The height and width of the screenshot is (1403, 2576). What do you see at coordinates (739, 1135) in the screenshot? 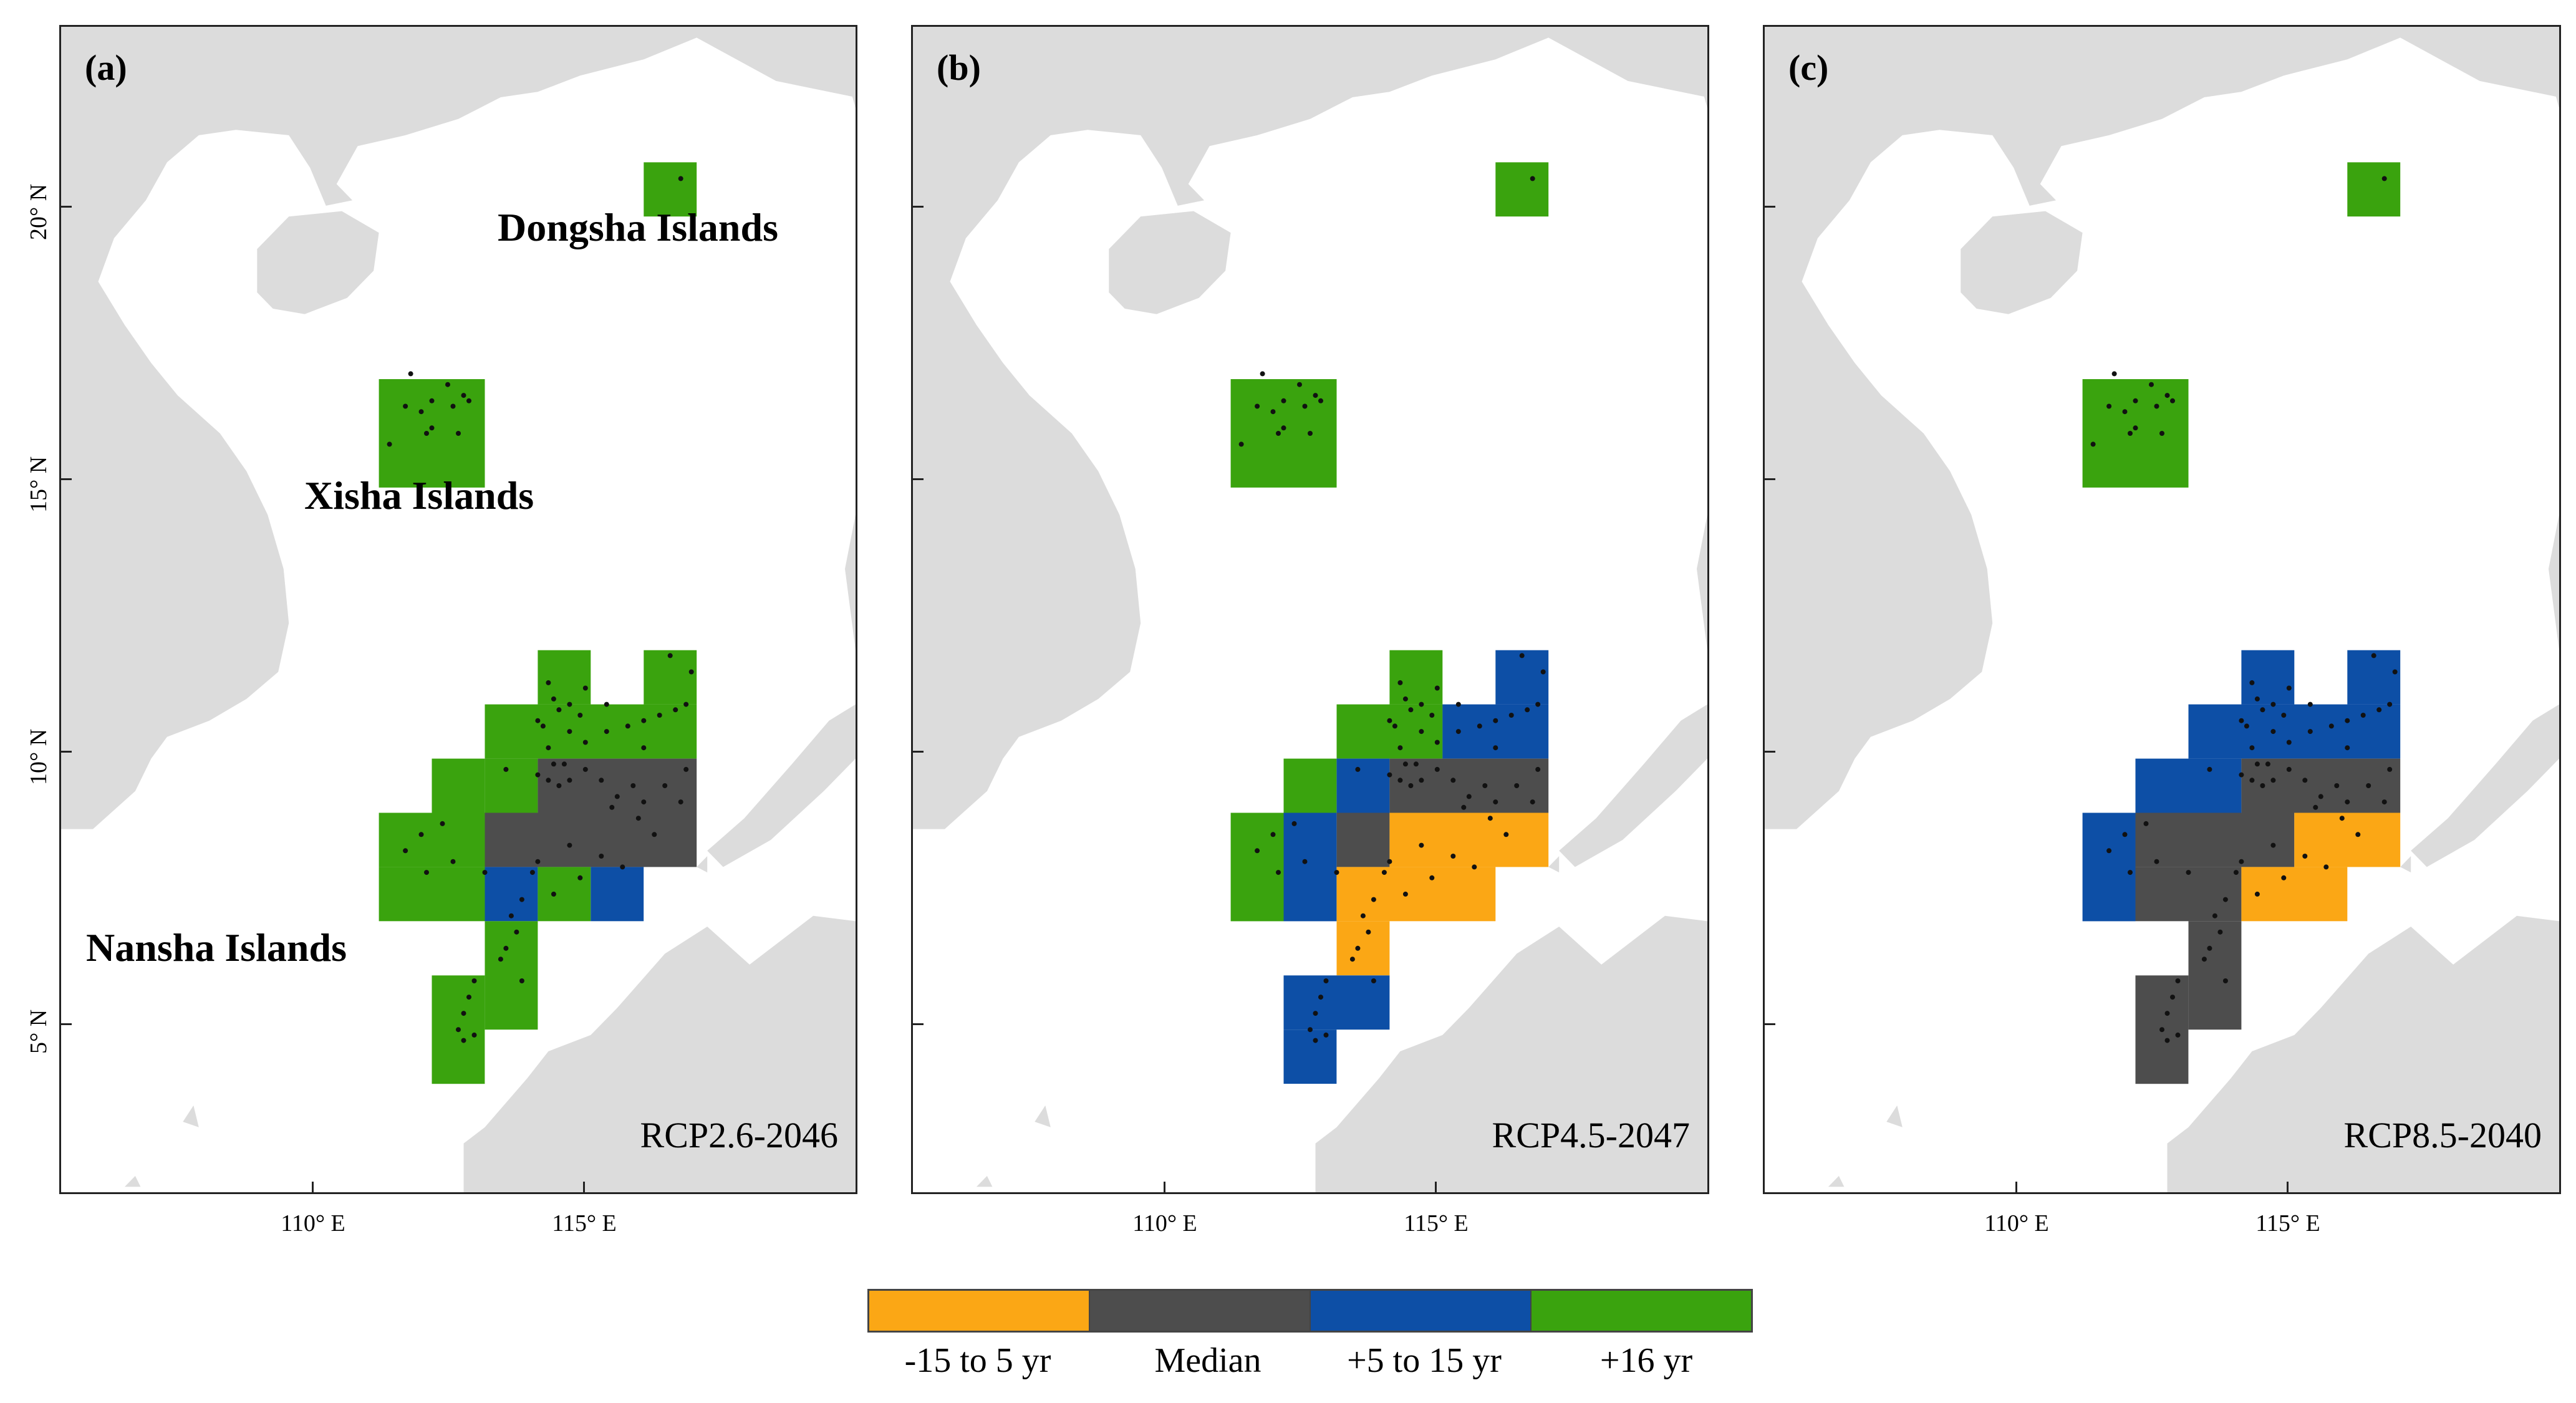
I see `scenario-label-a: RCP2.6-2046` at bounding box center [739, 1135].